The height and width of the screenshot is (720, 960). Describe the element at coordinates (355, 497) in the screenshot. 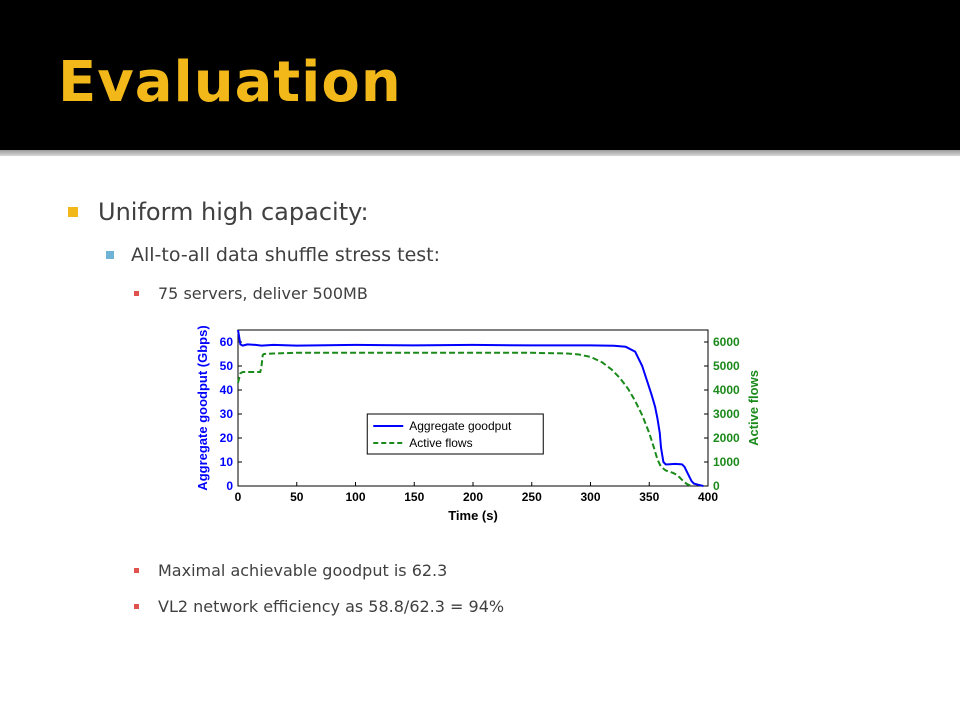

I see `x-tick-label: 100` at that location.